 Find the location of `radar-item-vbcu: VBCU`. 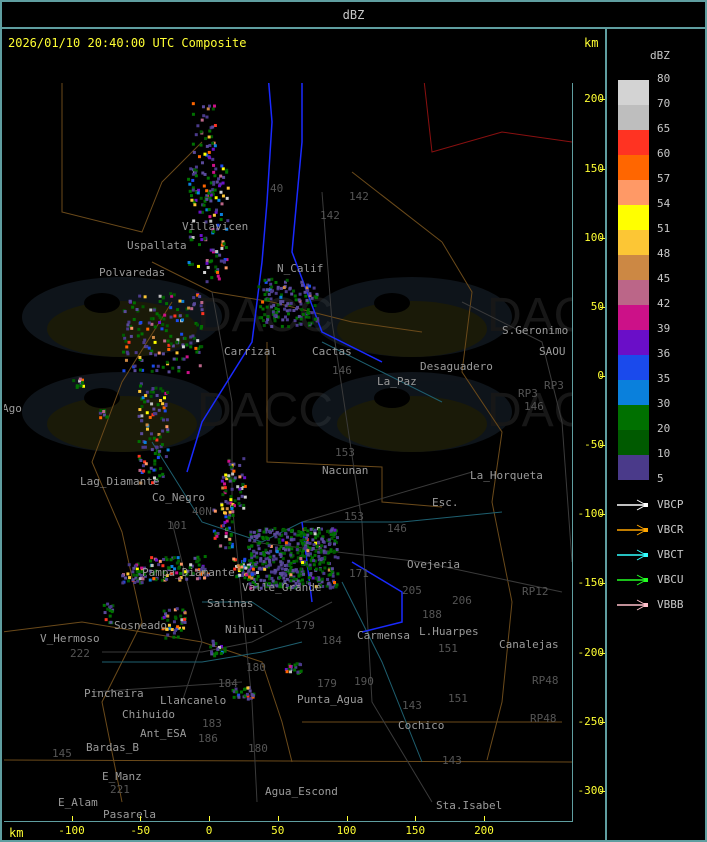

radar-item-vbcu: VBCU is located at coordinates (662, 580).